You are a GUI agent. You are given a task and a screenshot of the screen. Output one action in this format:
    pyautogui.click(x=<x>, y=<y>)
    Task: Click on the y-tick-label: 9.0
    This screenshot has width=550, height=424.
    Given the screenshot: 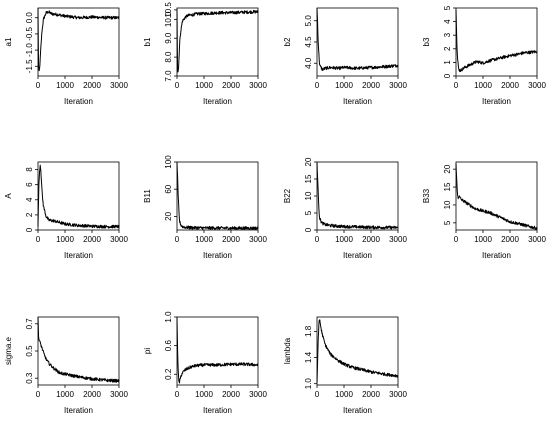 What is the action you would take?
    pyautogui.click(x=168, y=38)
    